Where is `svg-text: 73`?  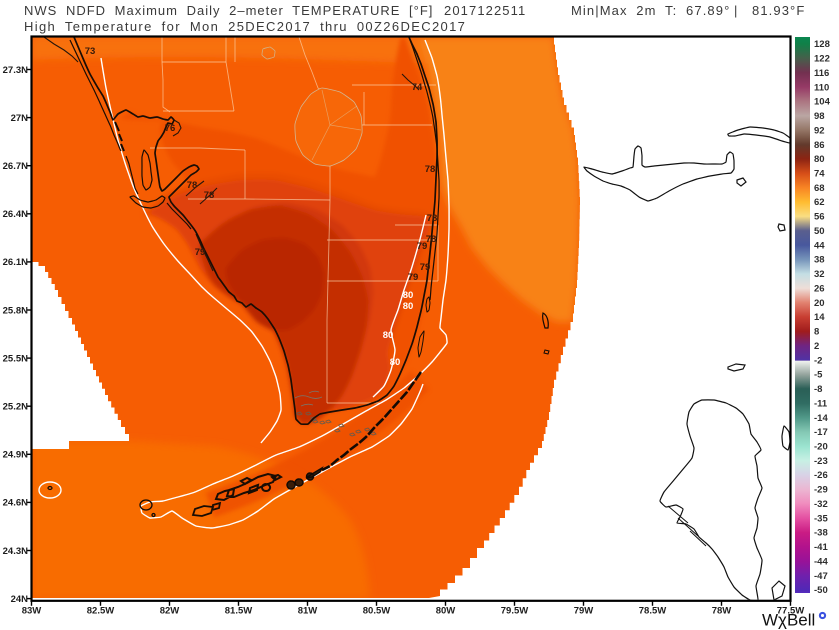
svg-text: 73 is located at coordinates (90, 51).